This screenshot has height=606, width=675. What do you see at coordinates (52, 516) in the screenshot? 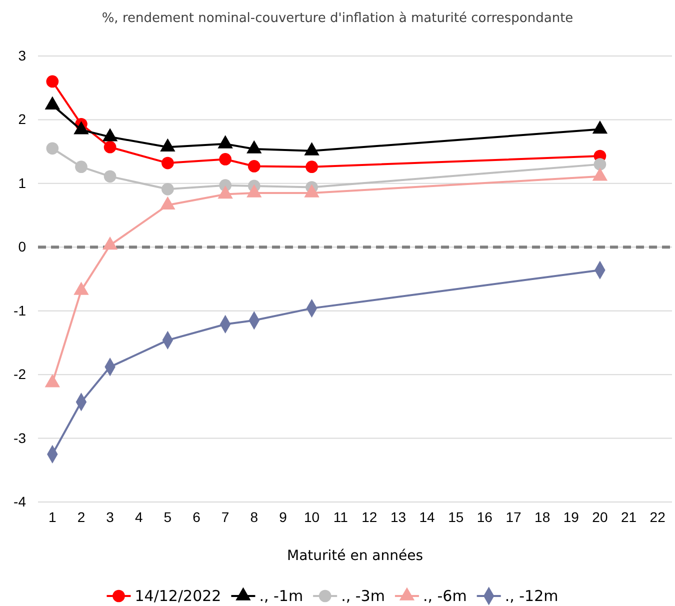
I see `x-tick-label: 1` at bounding box center [52, 516].